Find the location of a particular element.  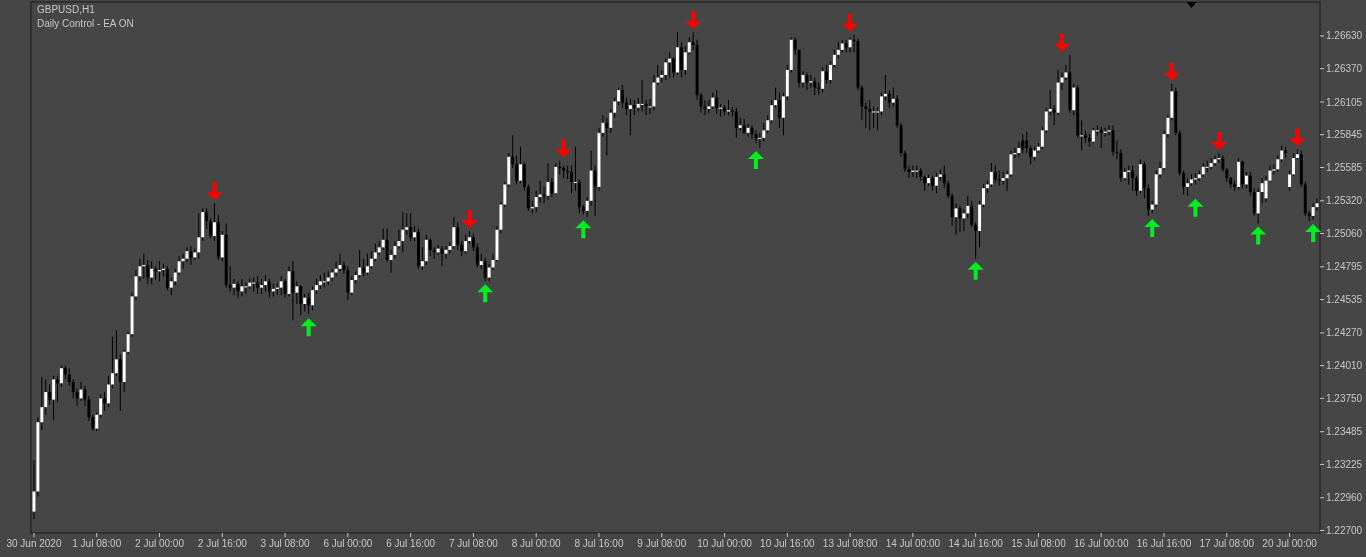

y-tick-label: 1.24795 is located at coordinates (1344, 267).